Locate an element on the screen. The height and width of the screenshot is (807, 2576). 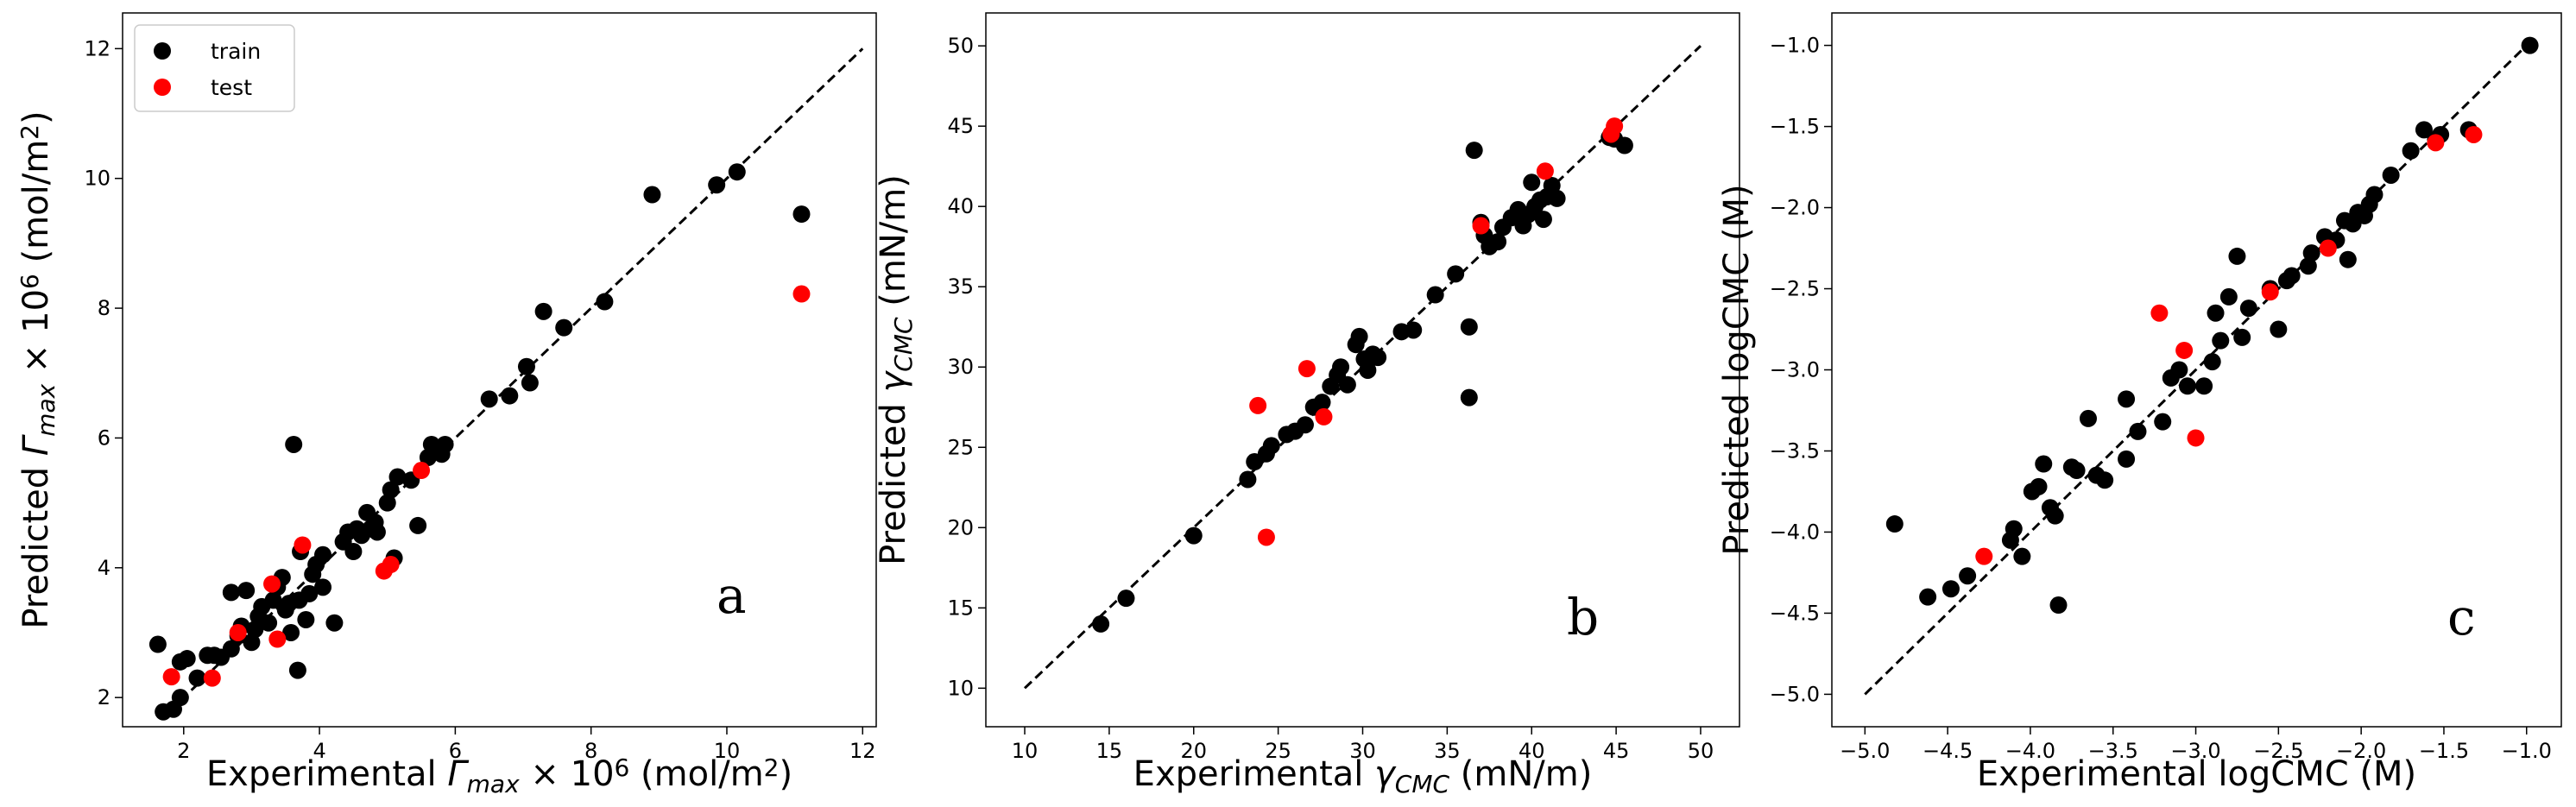
x-axis-label: Experimental γCMC (mN/m) is located at coordinates (1363, 776).